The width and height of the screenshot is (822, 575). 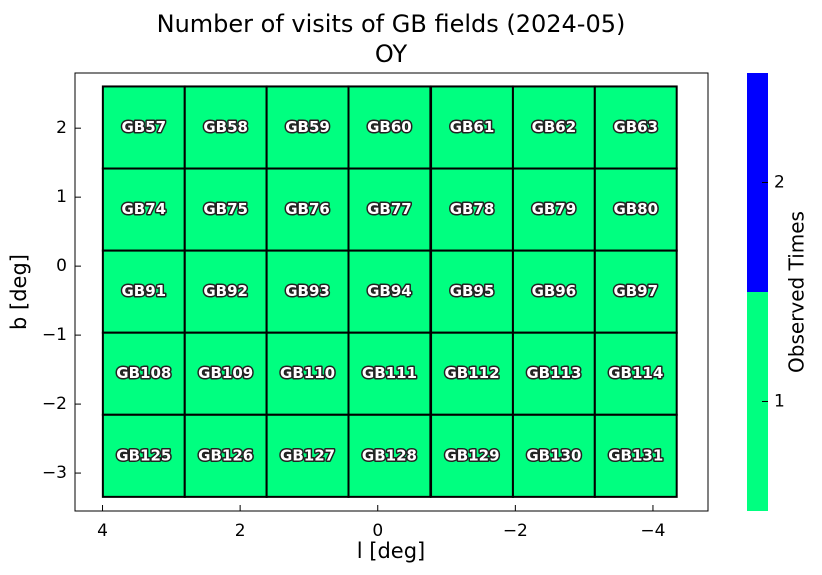 What do you see at coordinates (102, 531) in the screenshot?
I see `x-tick-label: 4` at bounding box center [102, 531].